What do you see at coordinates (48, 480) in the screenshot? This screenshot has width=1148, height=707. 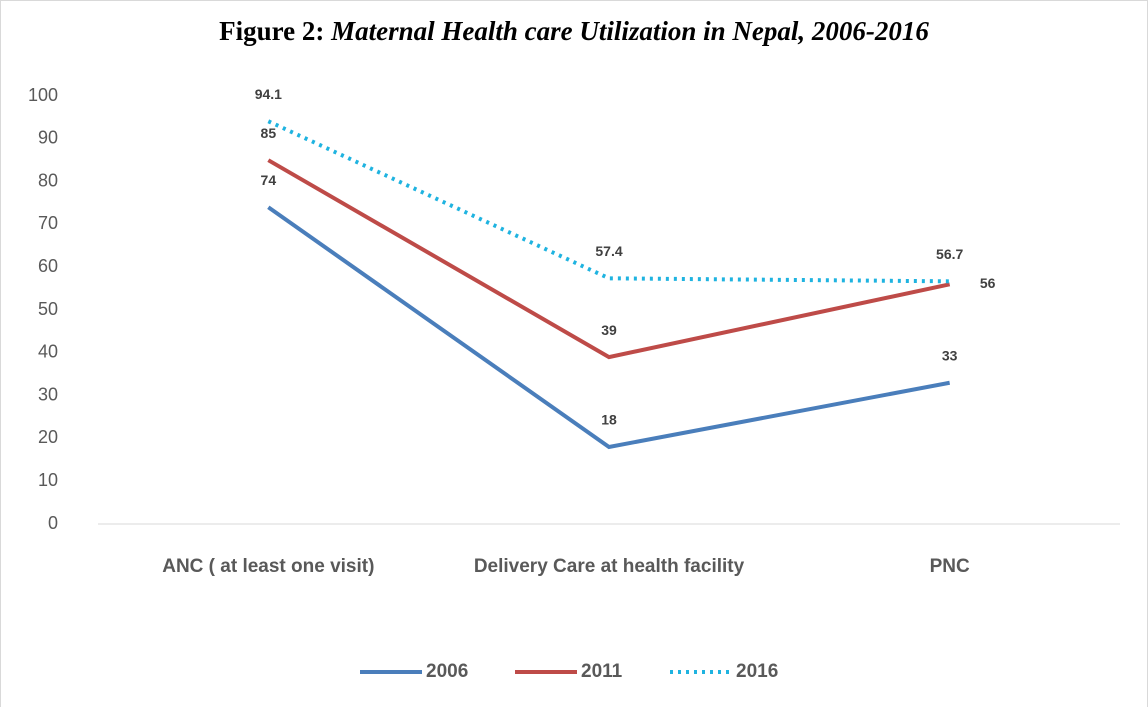 I see `y-tick-label: 10` at bounding box center [48, 480].